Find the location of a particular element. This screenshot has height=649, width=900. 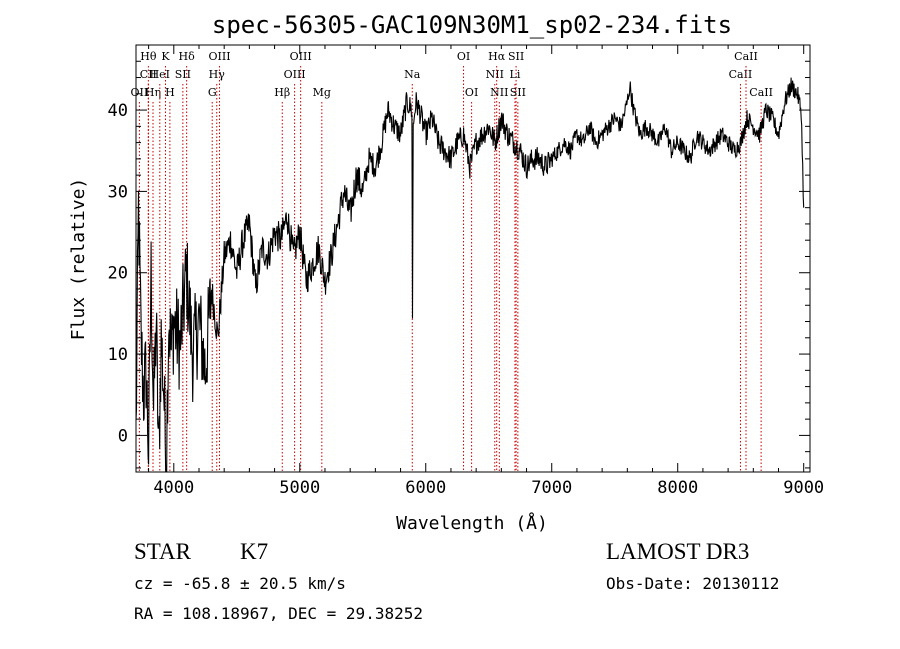

line-marker-label: HeI is located at coordinates (160, 74).